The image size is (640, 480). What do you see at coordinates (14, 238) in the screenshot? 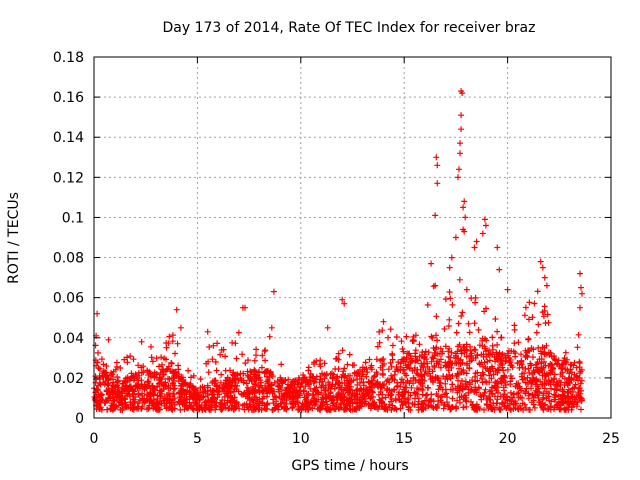
I see `y-axis-label: ROTI / TECUs` at bounding box center [14, 238].